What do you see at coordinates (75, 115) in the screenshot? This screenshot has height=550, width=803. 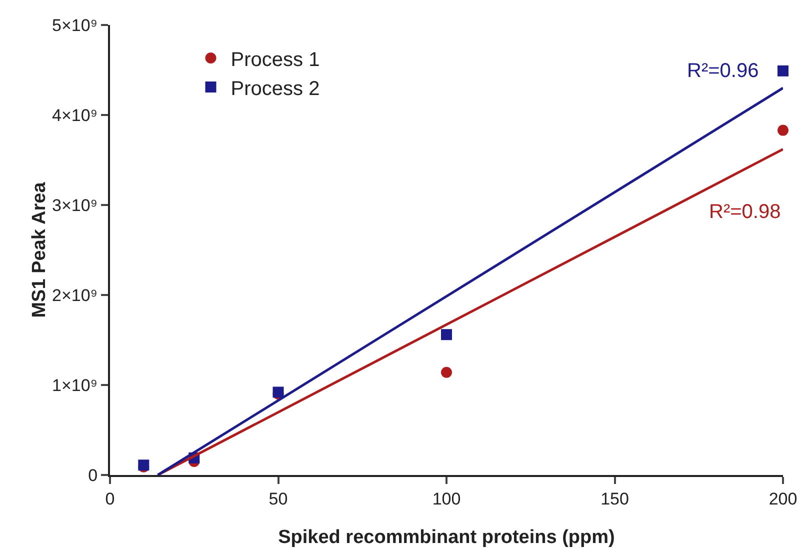 I see `y-tick-label: 4×10⁹` at bounding box center [75, 115].